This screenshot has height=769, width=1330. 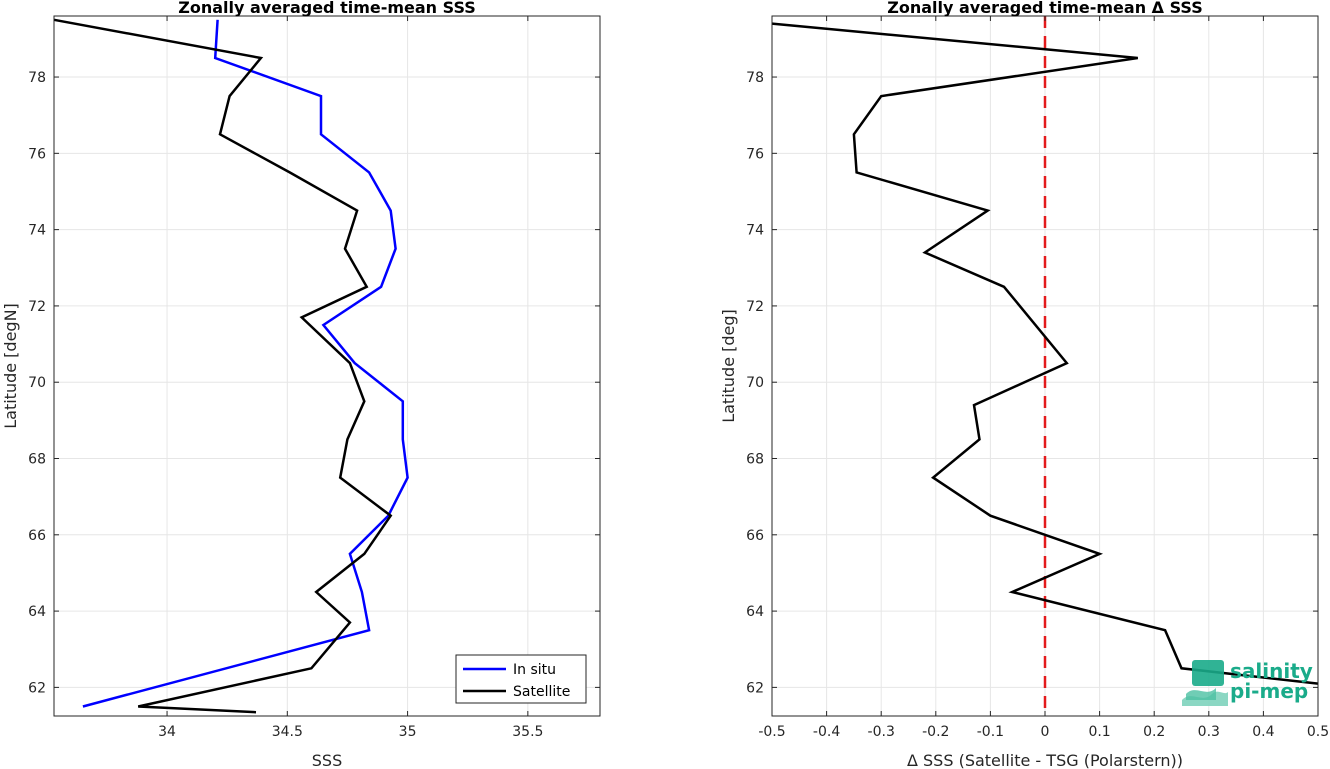 What do you see at coordinates (327, 760) in the screenshot?
I see `left-x-axis-label: SSS` at bounding box center [327, 760].